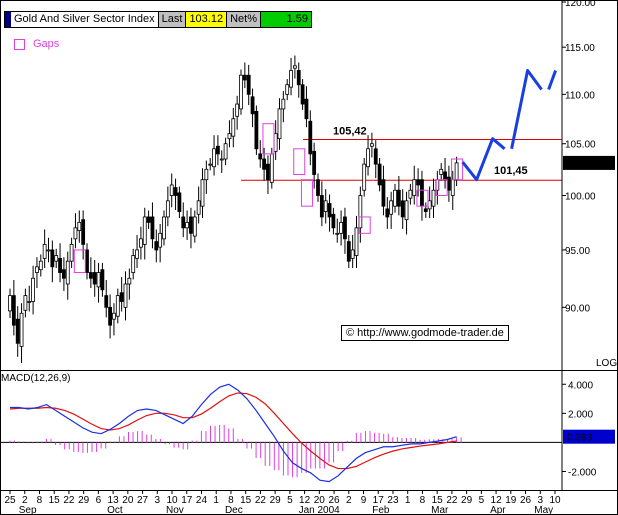  Describe the element at coordinates (115, 510) in the screenshot. I see `x-month-label: Oct` at that location.